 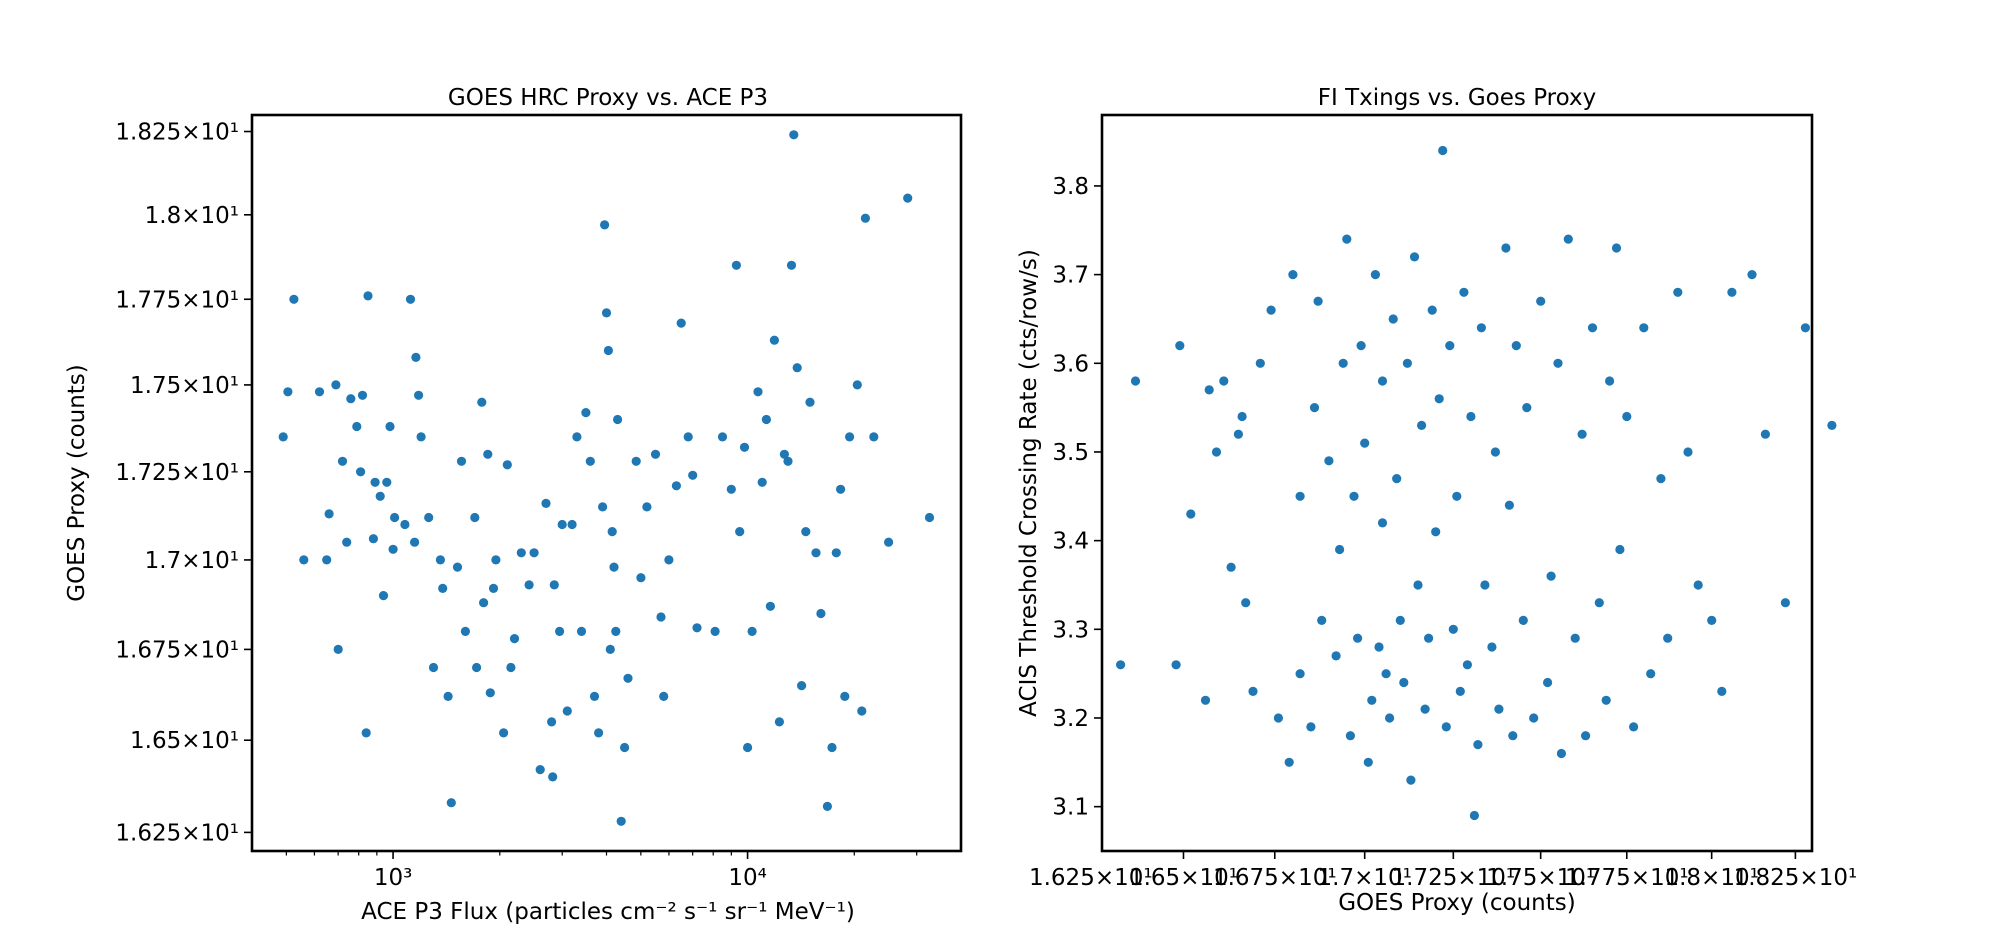 What do you see at coordinates (1070, 630) in the screenshot?
I see `y-tick-label: 3.3` at bounding box center [1070, 630].